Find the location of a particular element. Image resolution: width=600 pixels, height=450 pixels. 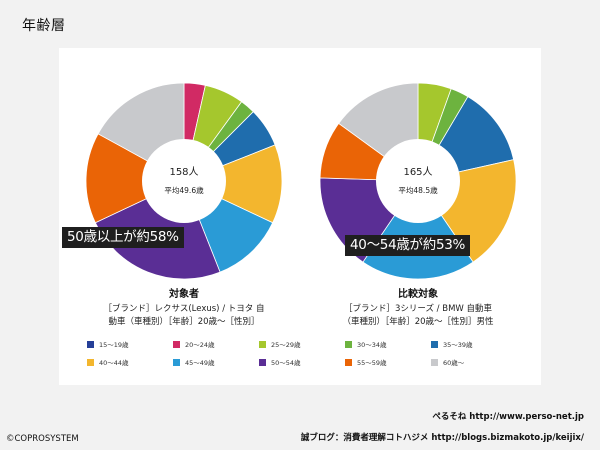

legend-label: 35〜39歳 is located at coordinates (458, 345).